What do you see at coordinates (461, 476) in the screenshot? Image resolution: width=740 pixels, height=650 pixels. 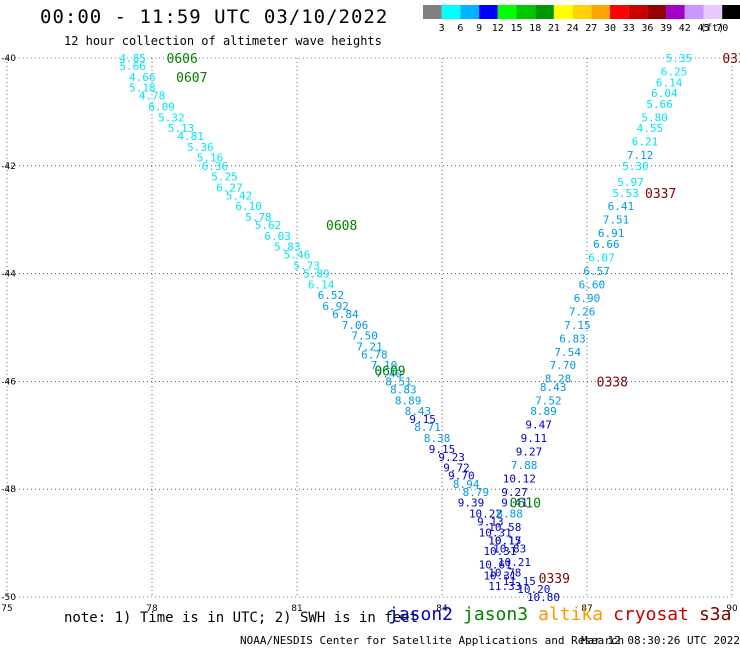 I see `swh-value: 9.70` at bounding box center [461, 476].